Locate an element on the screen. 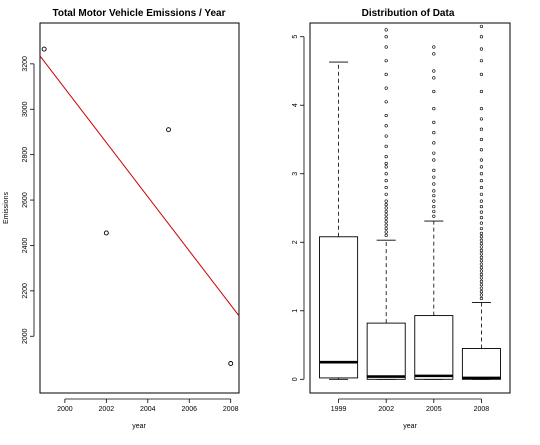 Image resolution: width=540 pixels, height=445 pixels. scatter-x-axis: 2000 2002 2004 2006 2008 is located at coordinates (148, 405).